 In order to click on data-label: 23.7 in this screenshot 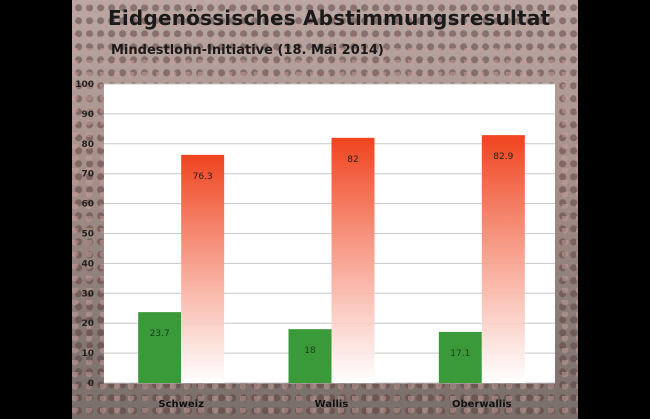, I will do `click(160, 334)`.